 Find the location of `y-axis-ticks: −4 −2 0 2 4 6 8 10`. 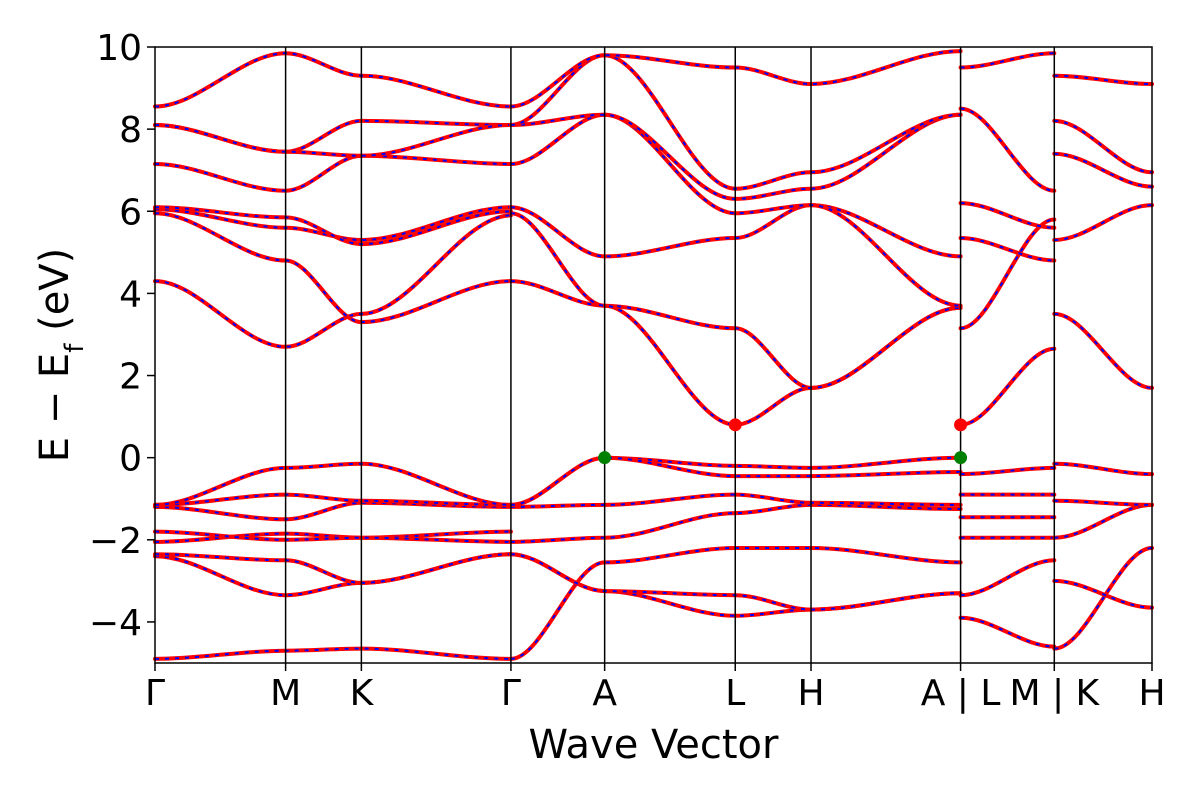

y-axis-ticks: −4 −2 0 2 4 6 8 10 is located at coordinates (122, 336).